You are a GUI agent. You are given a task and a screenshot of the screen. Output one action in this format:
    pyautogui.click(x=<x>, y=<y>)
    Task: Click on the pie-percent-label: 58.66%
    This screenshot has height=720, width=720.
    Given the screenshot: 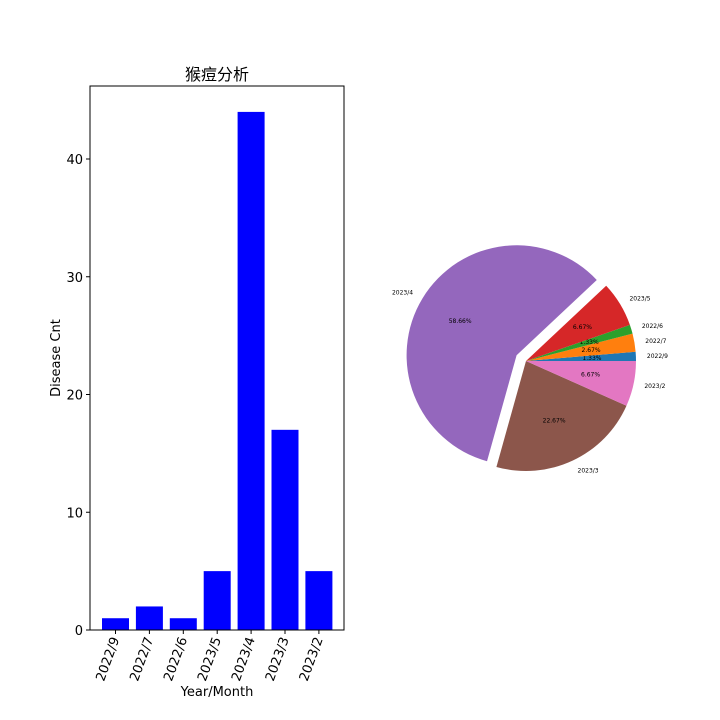 What is the action you would take?
    pyautogui.click(x=460, y=321)
    